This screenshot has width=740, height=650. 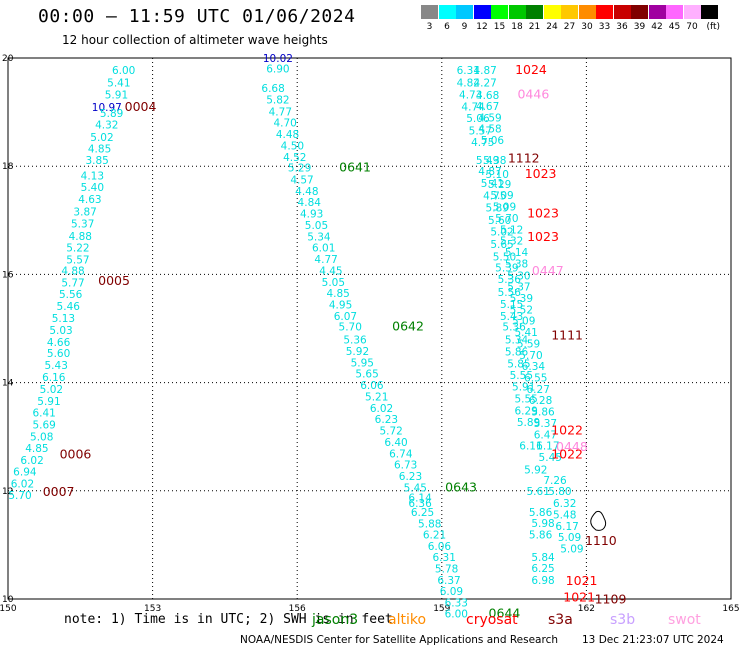 I want to click on legend-label: 27, so click(x=569, y=27).